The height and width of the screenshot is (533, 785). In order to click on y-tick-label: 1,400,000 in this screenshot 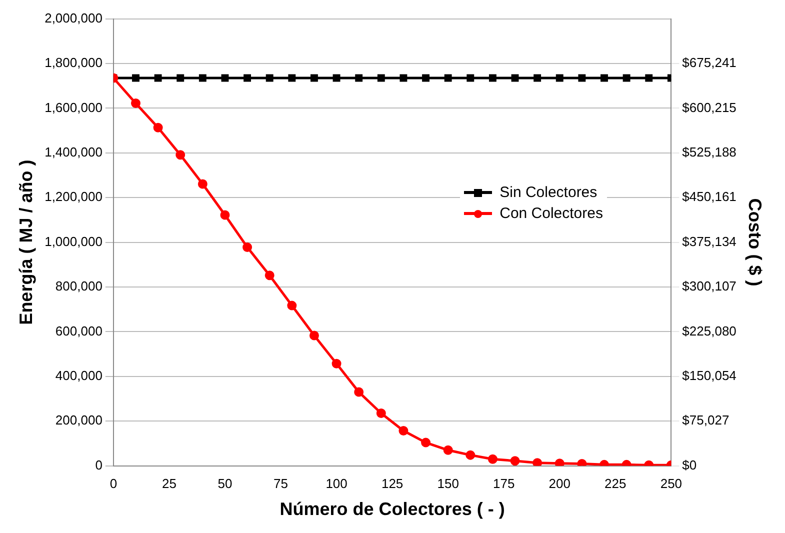, I will do `click(73, 152)`.